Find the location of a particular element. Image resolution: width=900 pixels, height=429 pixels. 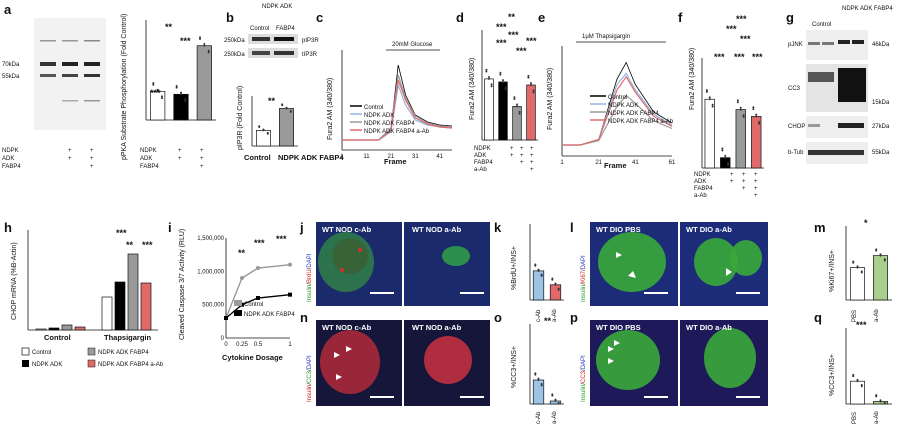

marker-label: 55kDa is located at coordinates (11, 77).